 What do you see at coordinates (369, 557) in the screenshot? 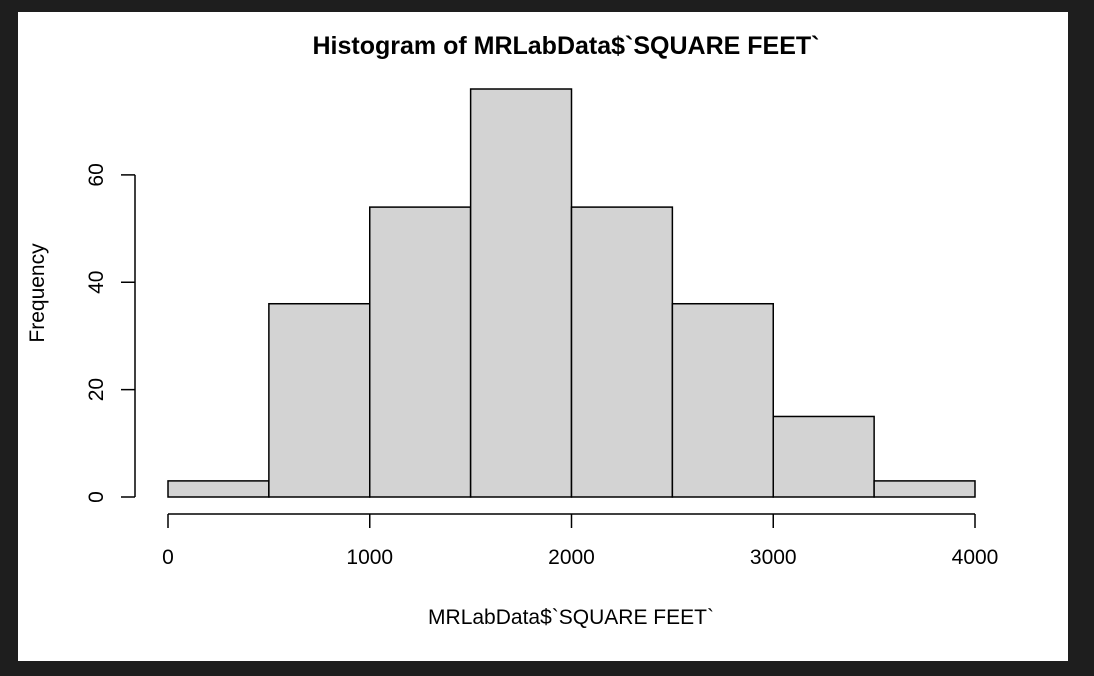
I see `x-tick-label-1: 1000` at bounding box center [369, 557].